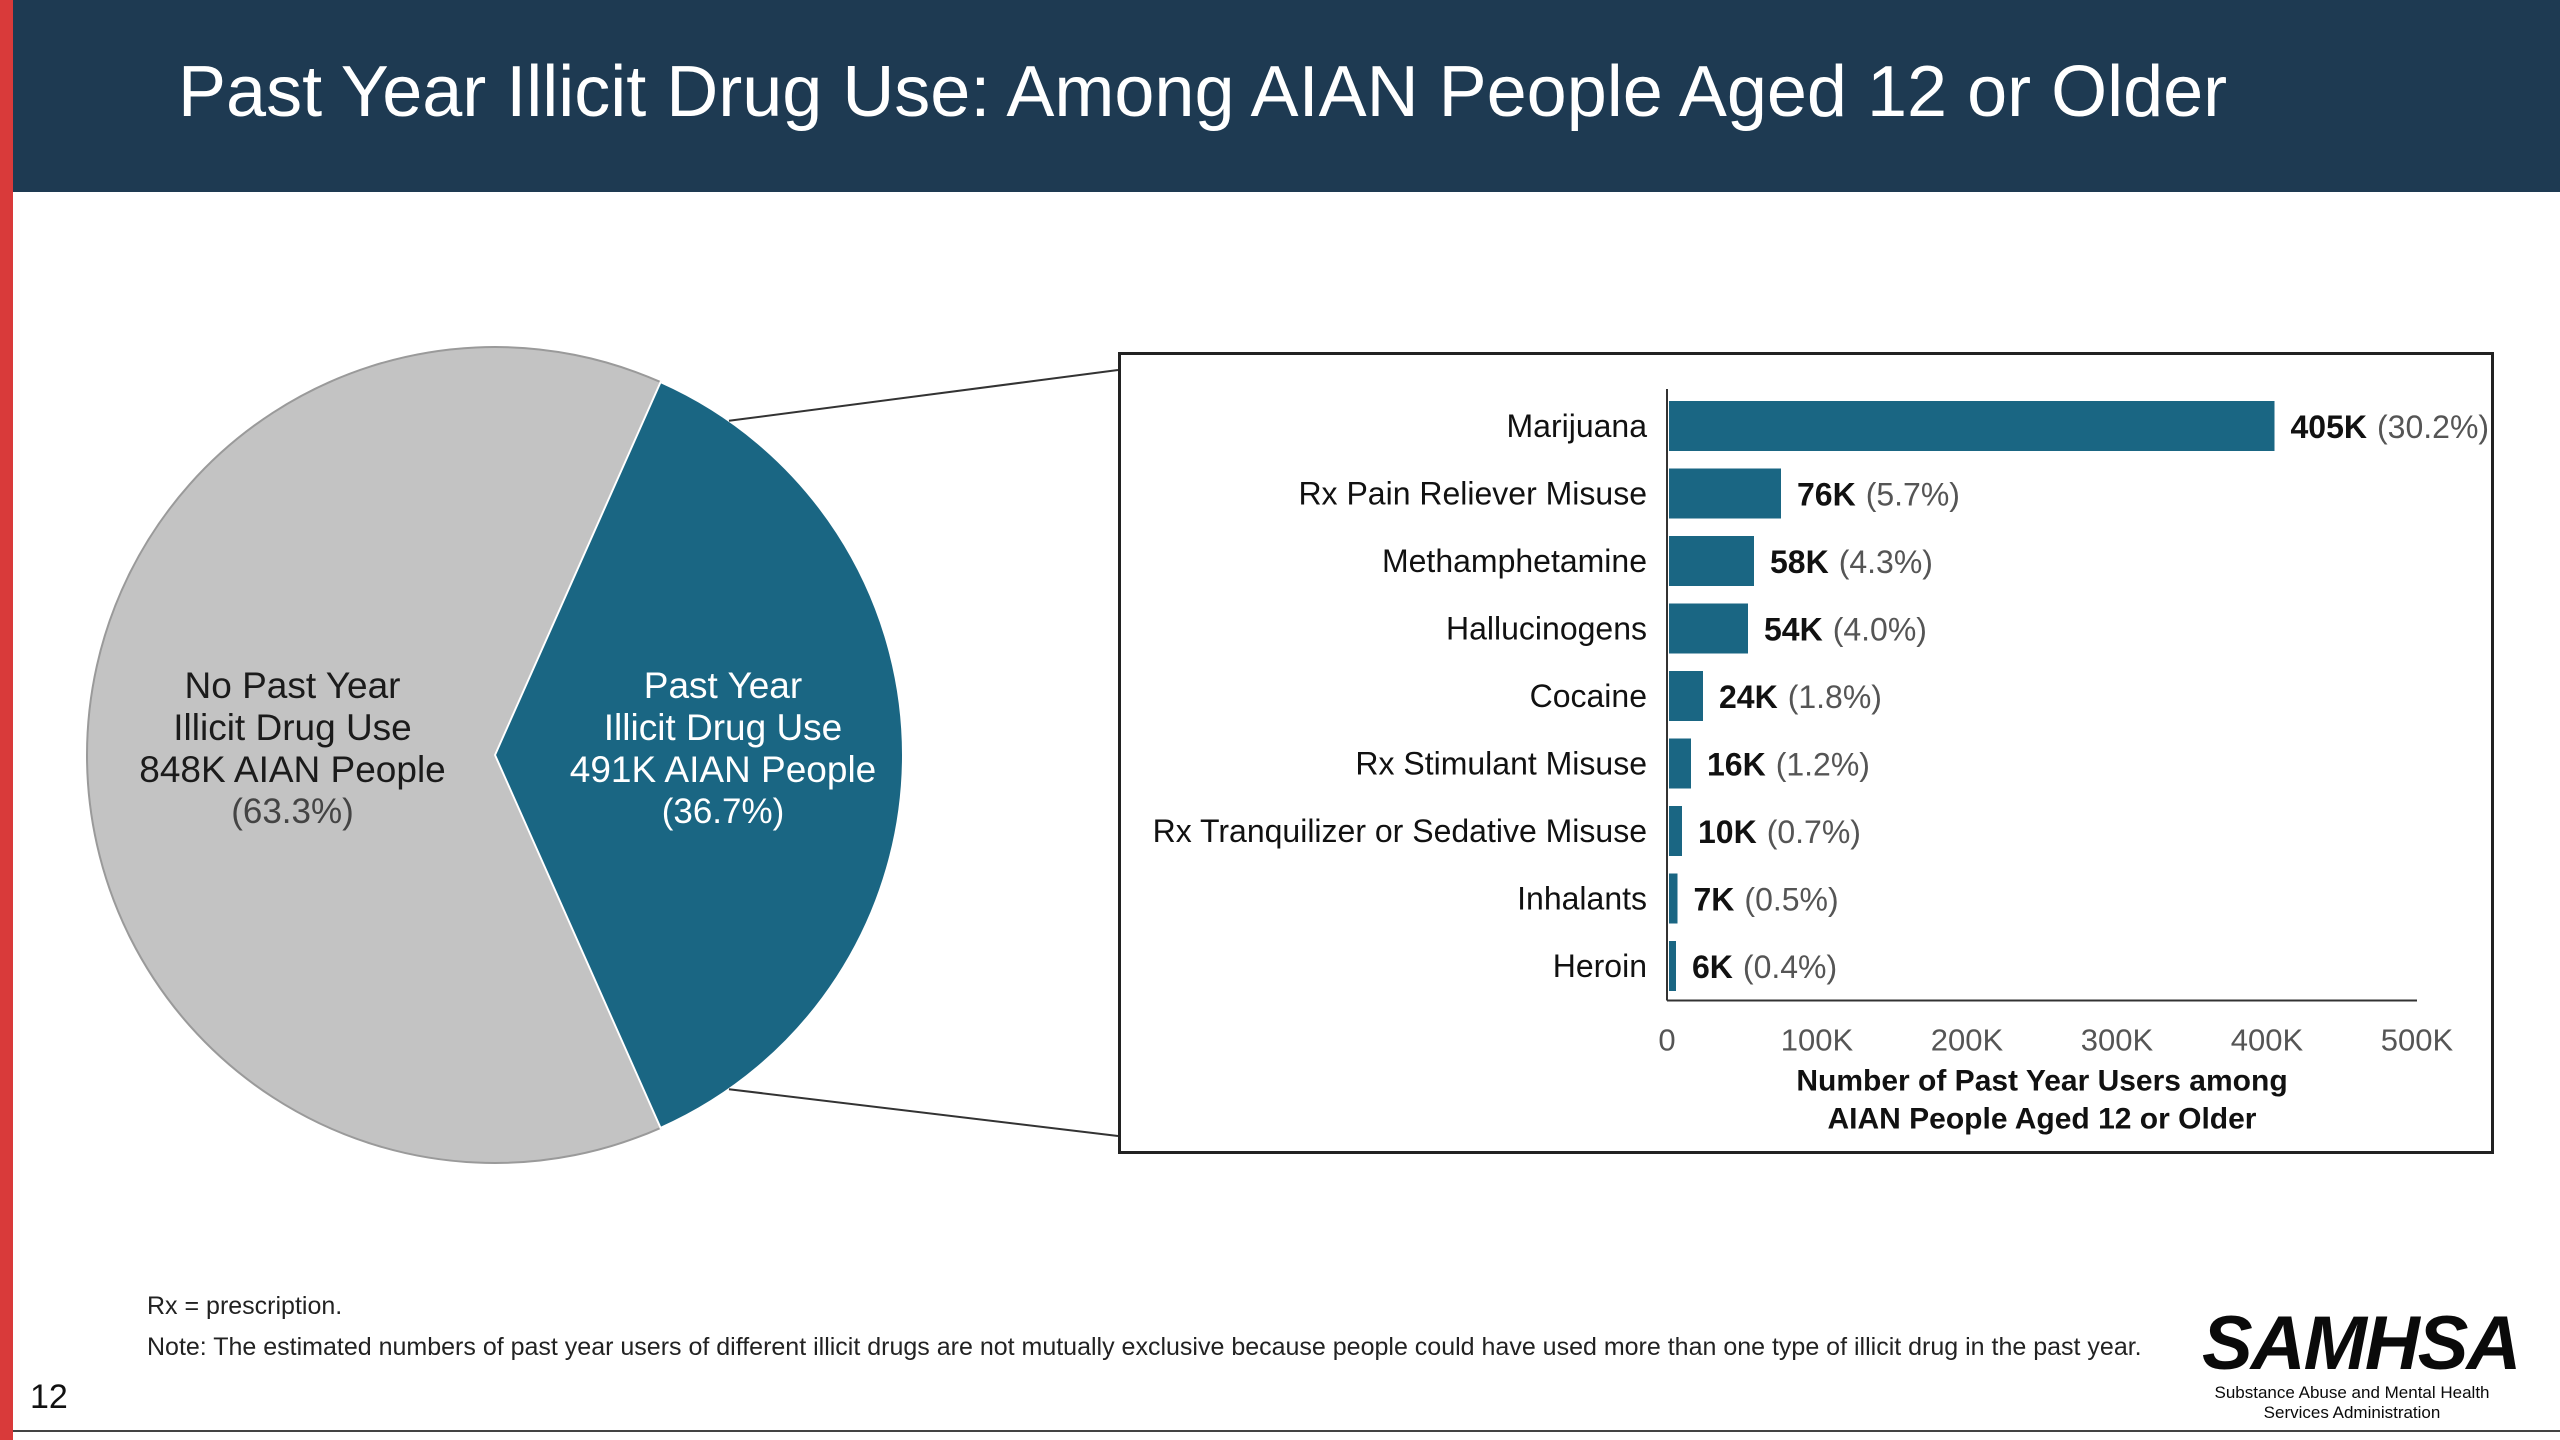  Describe the element at coordinates (723, 811) in the screenshot. I see `pie-label-pct: (36.7%)` at that location.